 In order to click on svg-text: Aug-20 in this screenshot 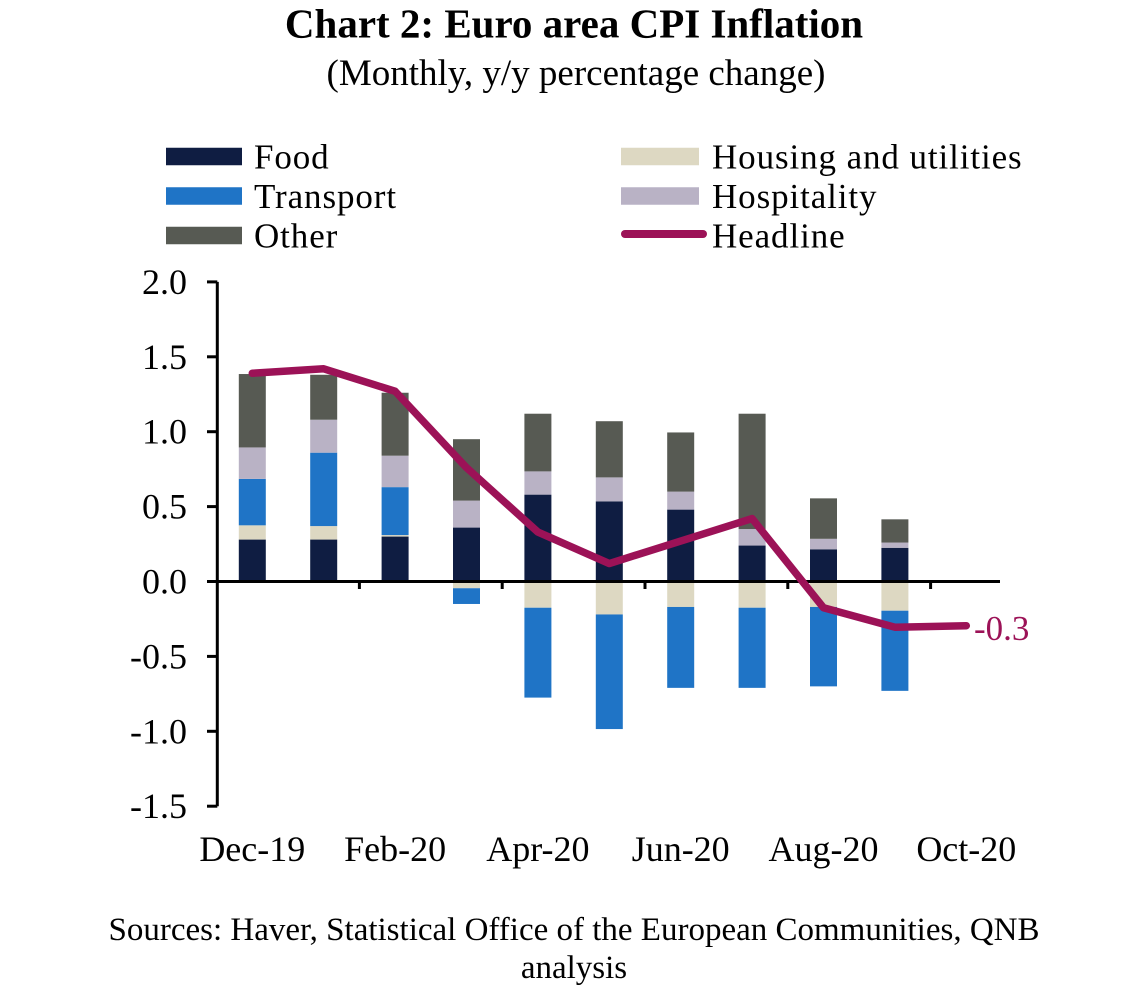, I will do `click(824, 849)`.